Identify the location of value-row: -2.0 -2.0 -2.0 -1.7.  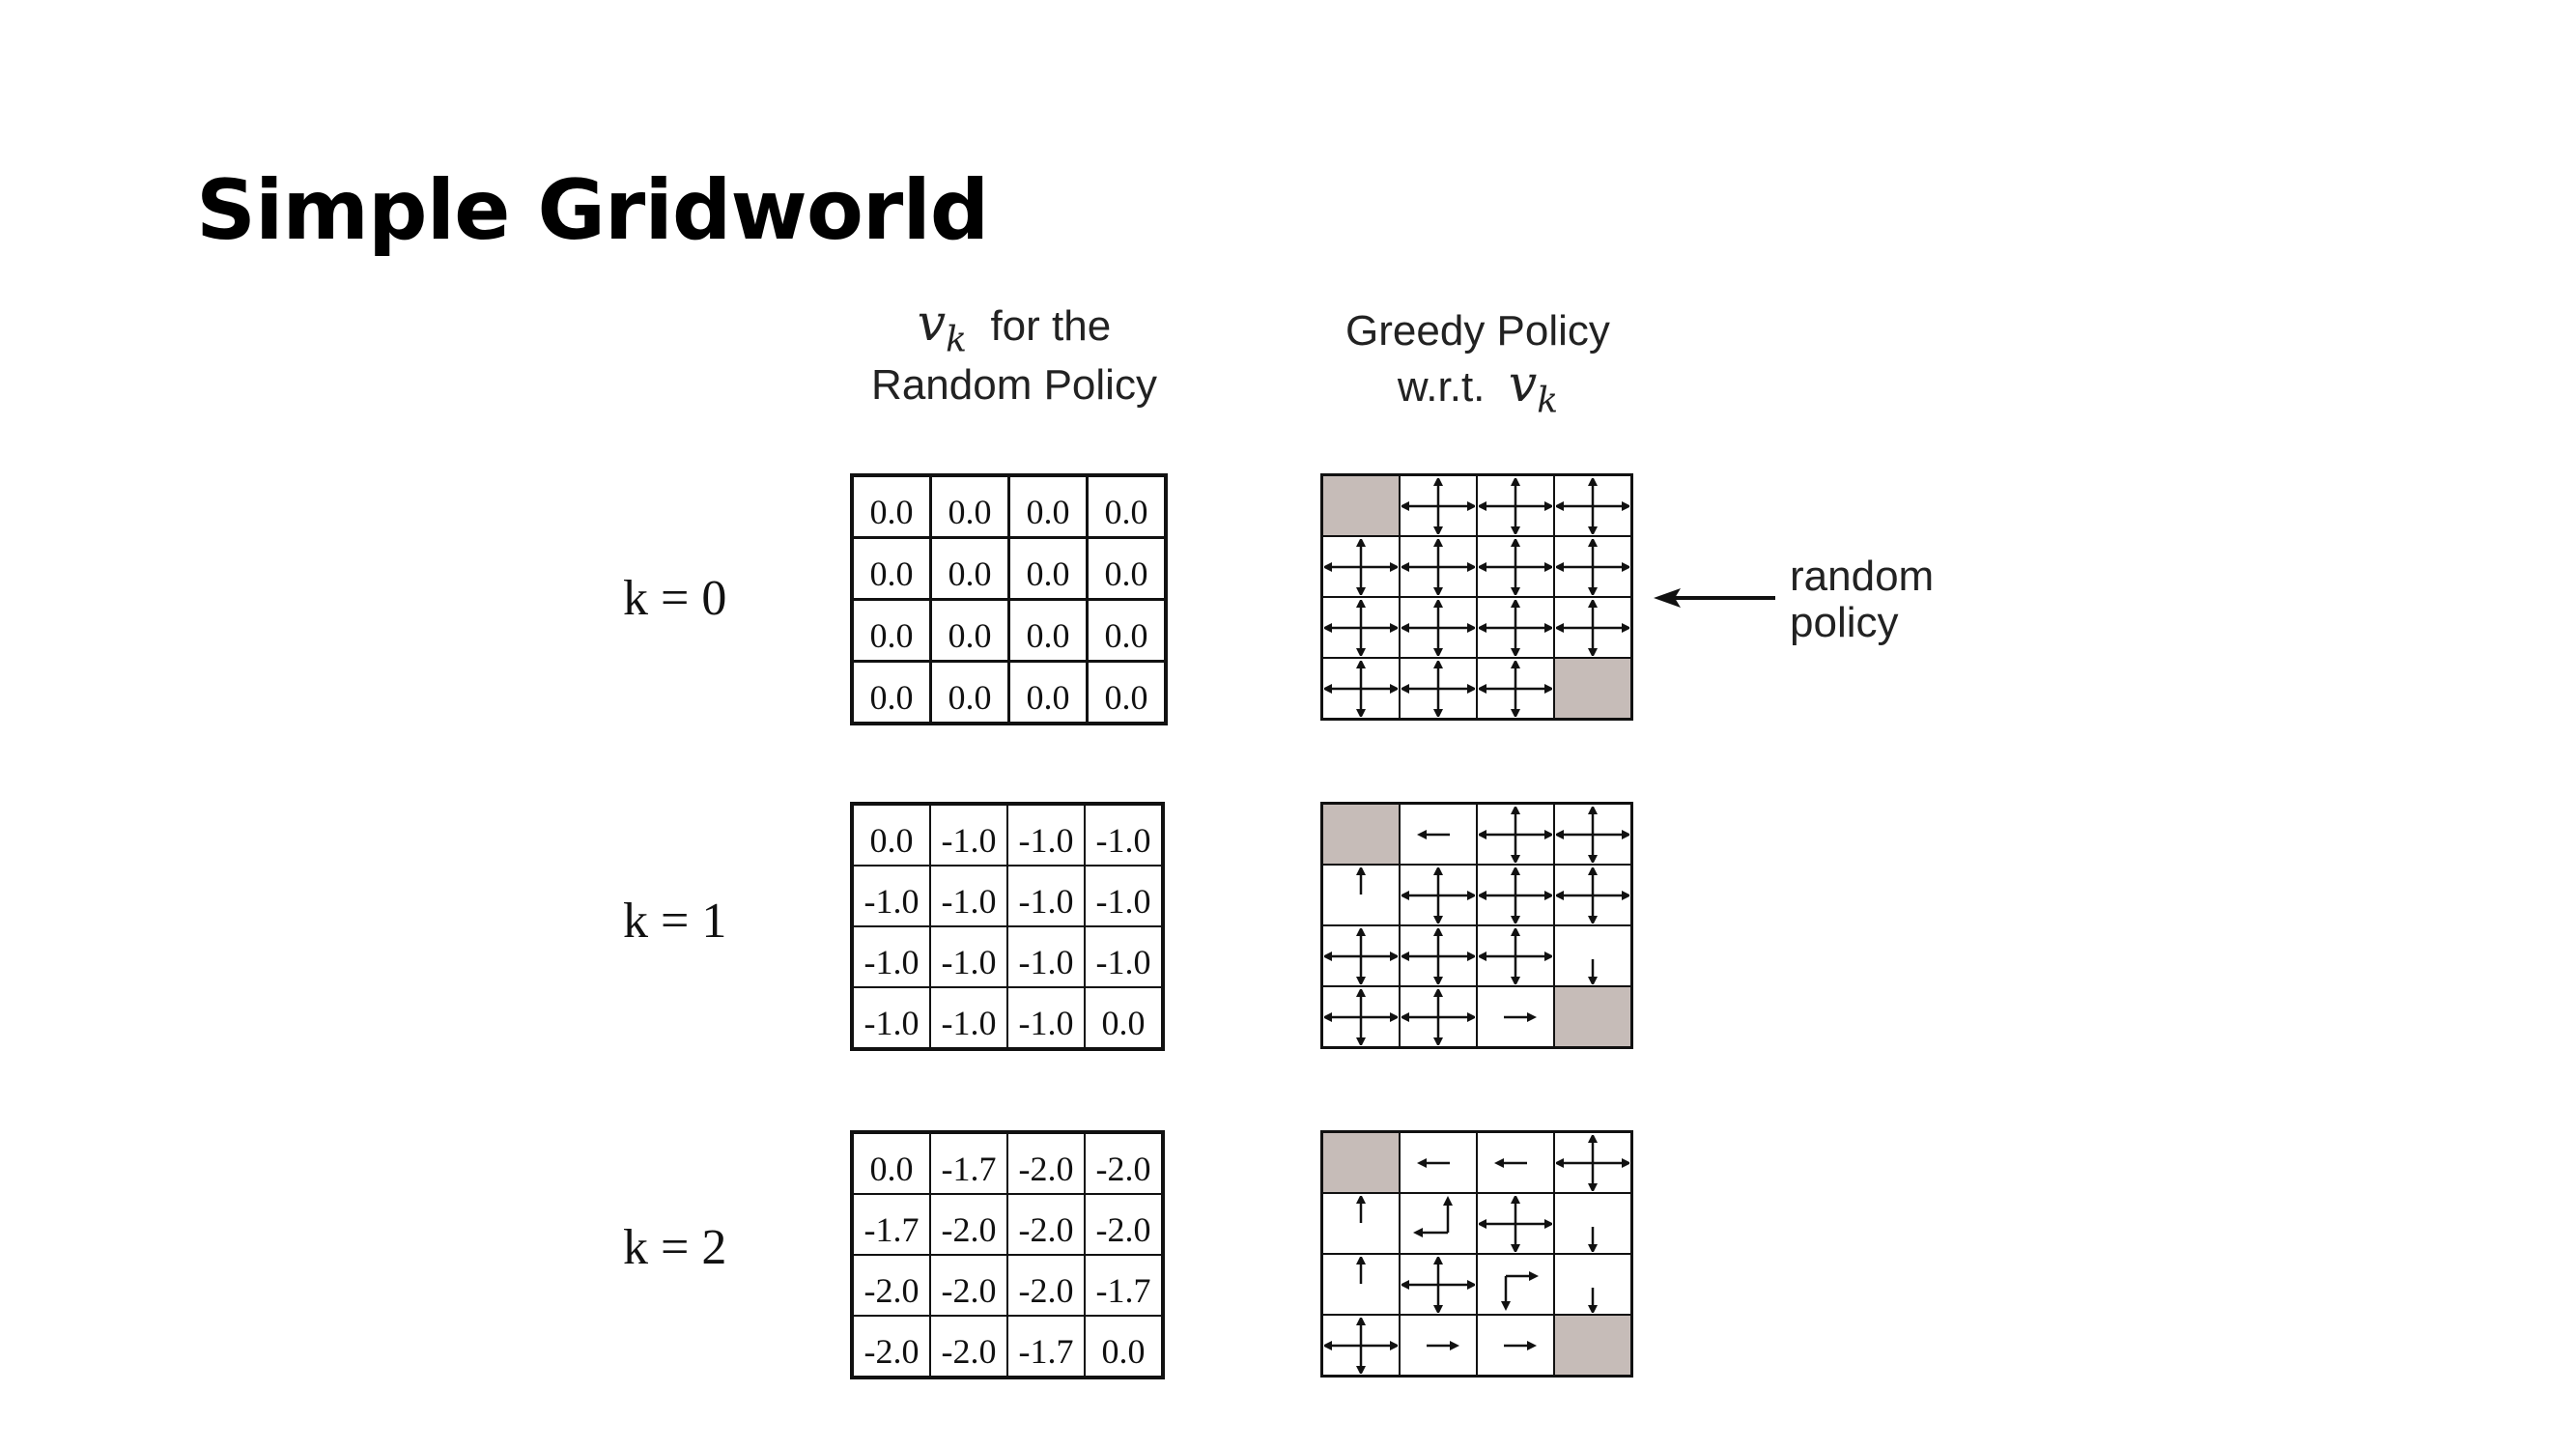
(1008, 1285).